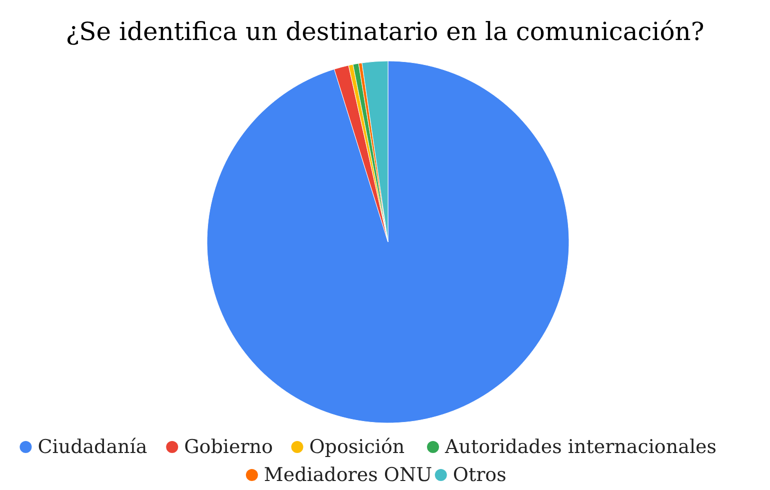 The height and width of the screenshot is (490, 770). I want to click on chart-title: ¿Se identifica un destinatario en la comunicación?, so click(385, 31).